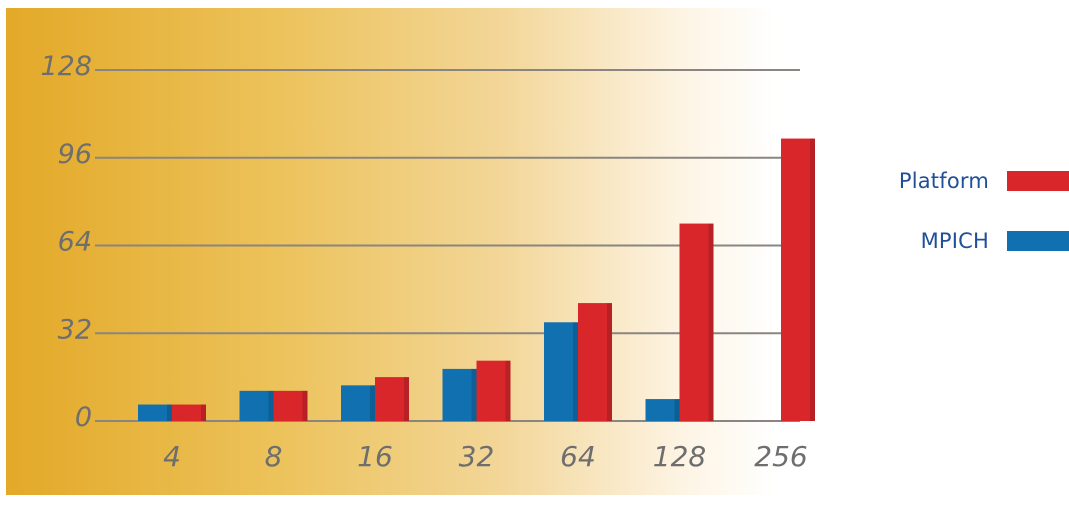 The image size is (1069, 506). Describe the element at coordinates (943, 181) in the screenshot. I see `legend-label-platform: Platform` at that location.